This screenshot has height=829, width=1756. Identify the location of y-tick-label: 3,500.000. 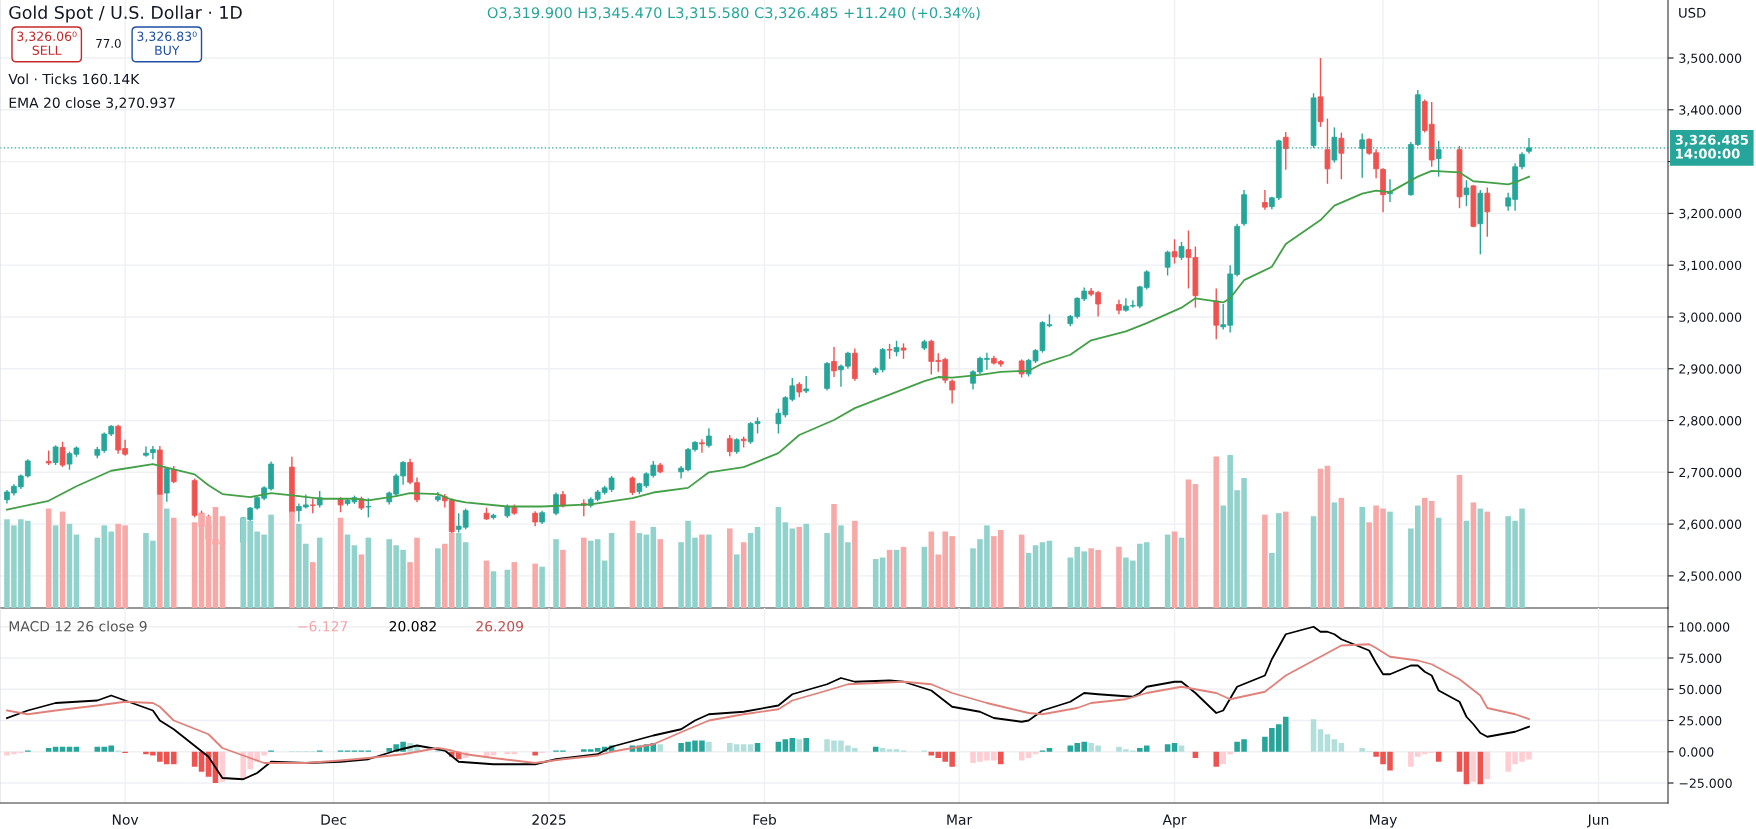
(1710, 59).